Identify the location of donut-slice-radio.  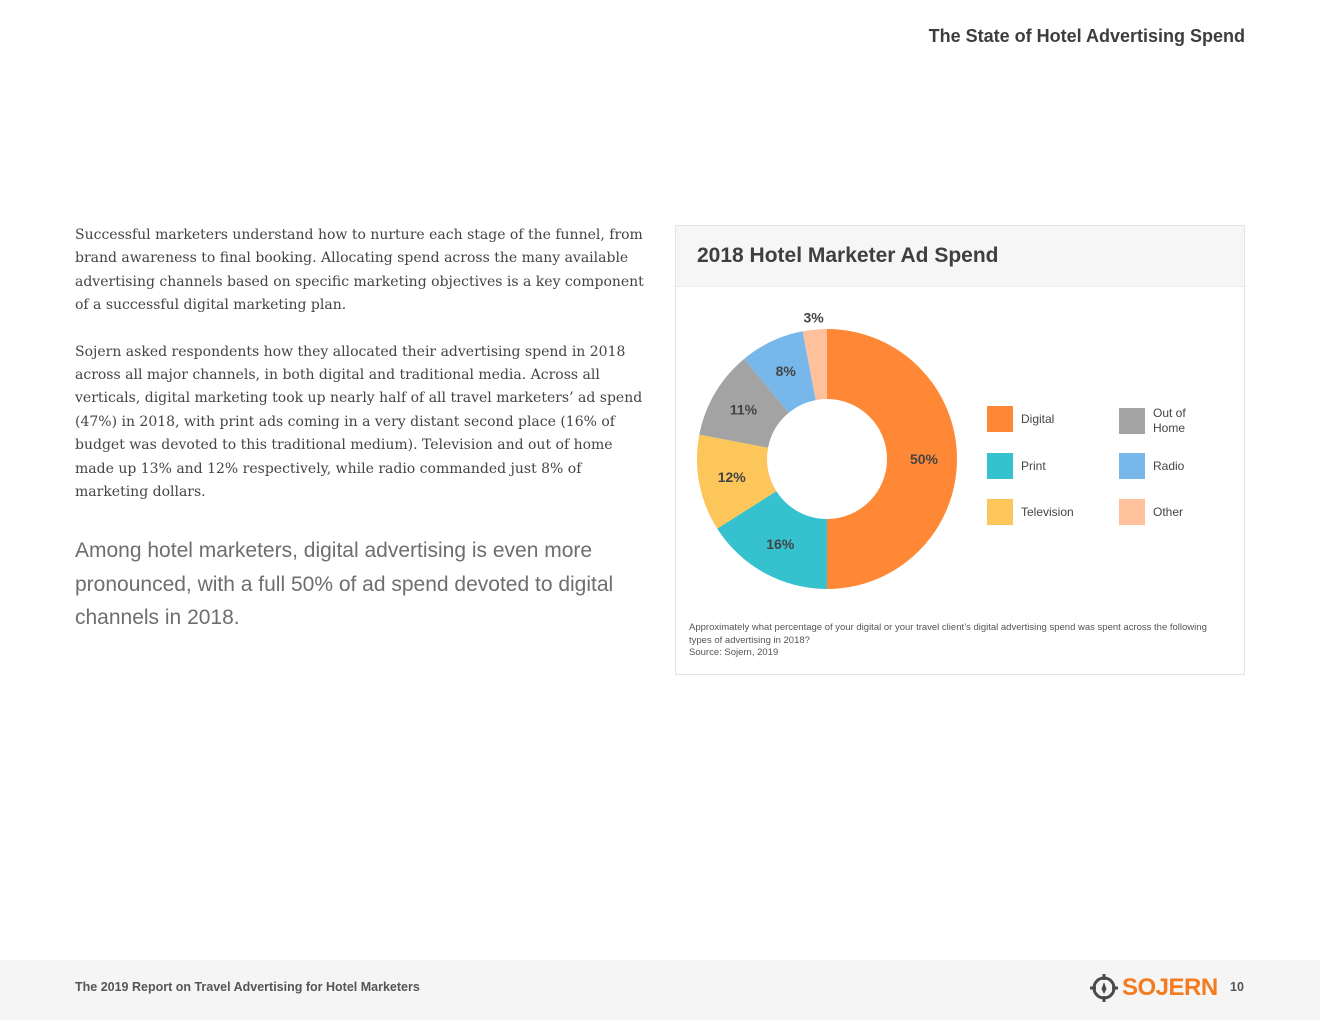
(780, 372).